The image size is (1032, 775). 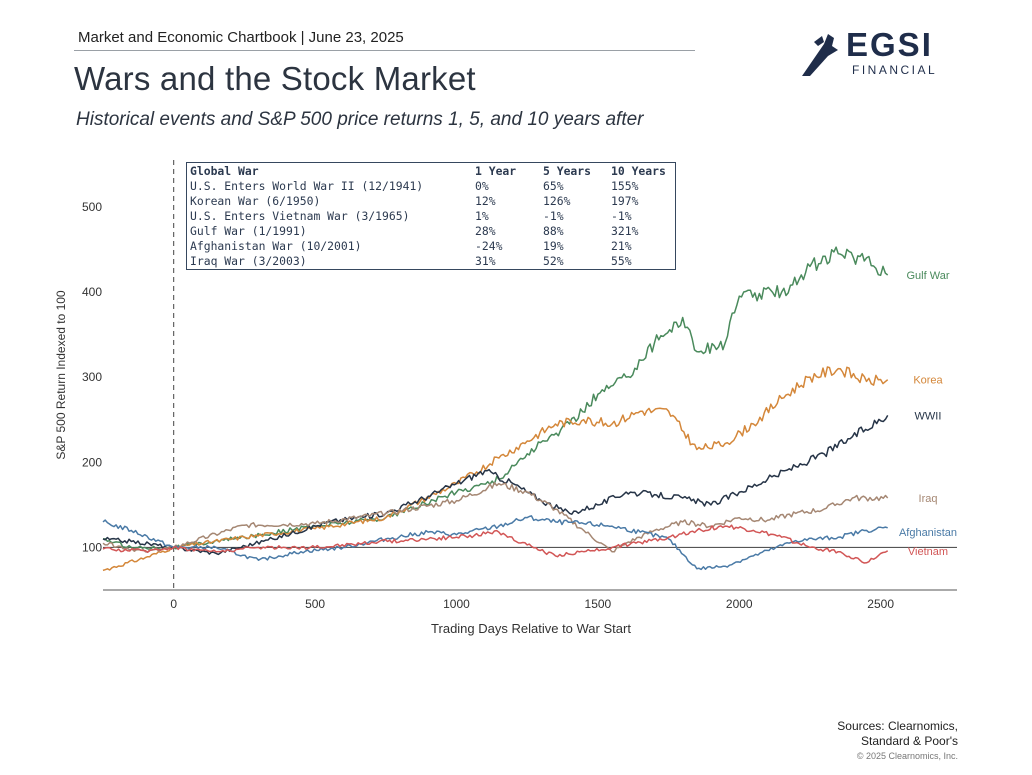 I want to click on table-header-row: Global War 1 Year 5 Years 10 Years, so click(x=431, y=171).